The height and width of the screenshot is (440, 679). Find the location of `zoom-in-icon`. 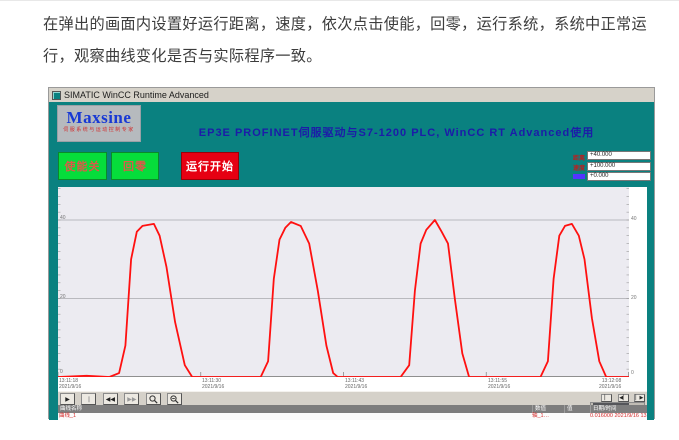

zoom-in-icon is located at coordinates (153, 399).